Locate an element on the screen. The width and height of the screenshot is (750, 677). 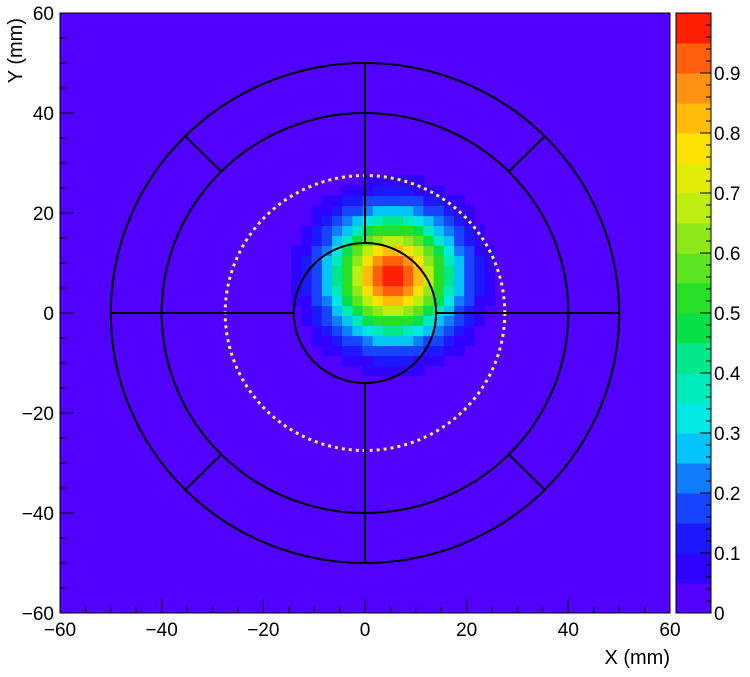
colorbar-tick-label: 0.9 is located at coordinates (727, 74).